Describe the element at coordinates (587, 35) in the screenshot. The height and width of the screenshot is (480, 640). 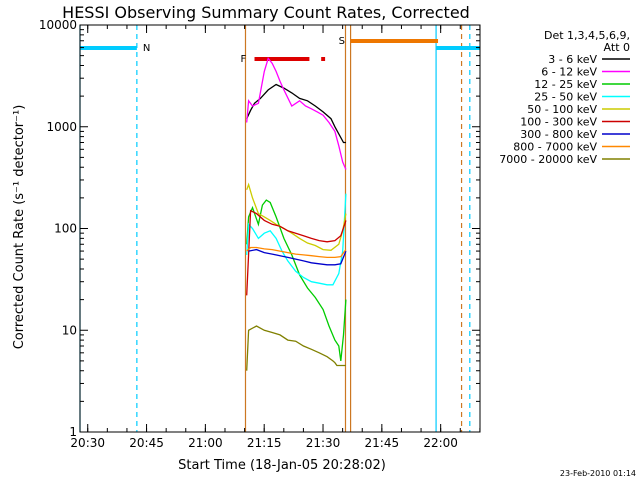
I see `legend-header-line1: Det 1,3,4,5,6,9,` at that location.